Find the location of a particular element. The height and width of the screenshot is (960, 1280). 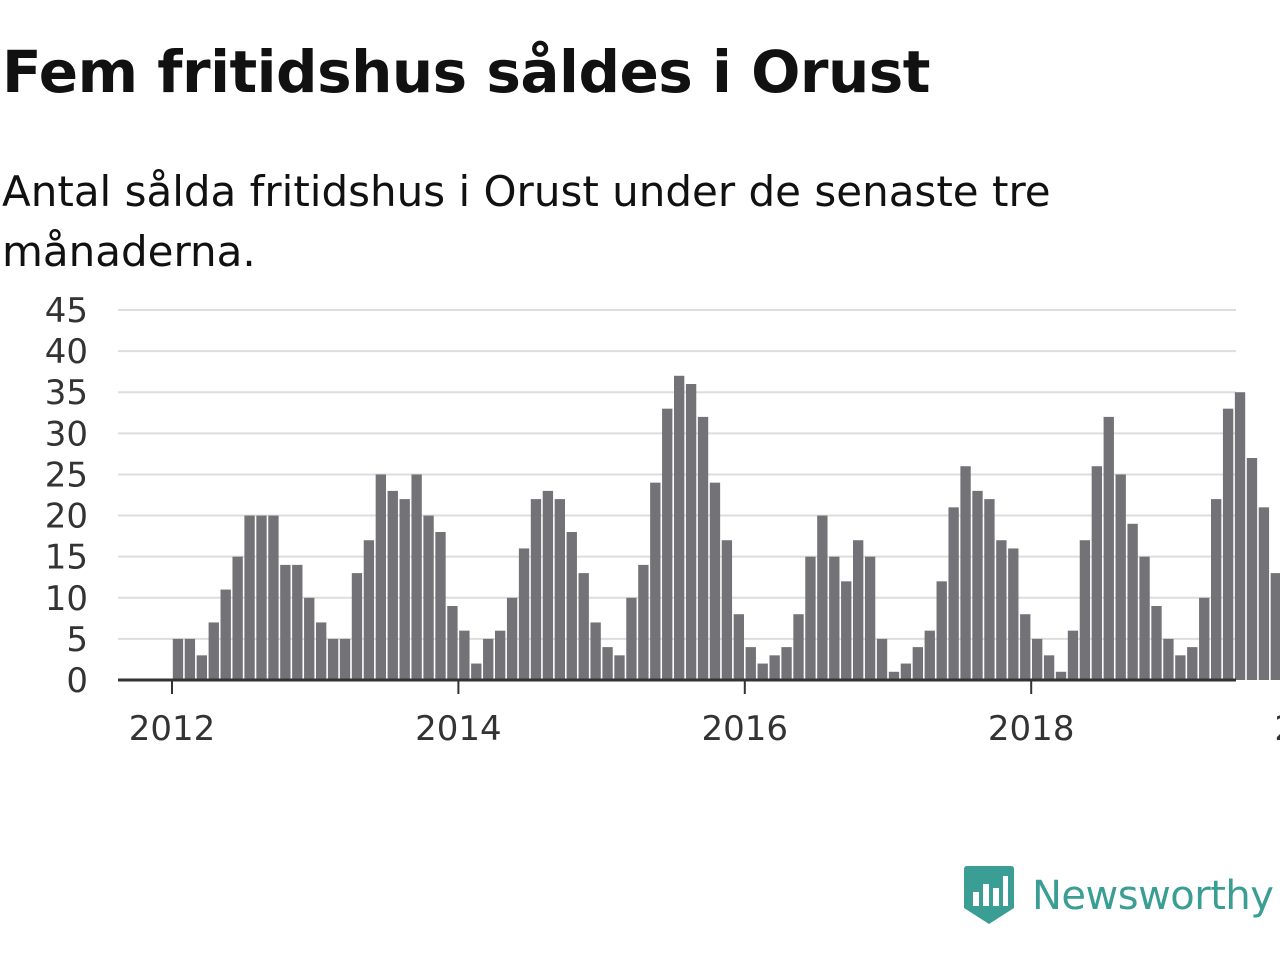

newsworthy-logo-icon is located at coordinates (989, 895).